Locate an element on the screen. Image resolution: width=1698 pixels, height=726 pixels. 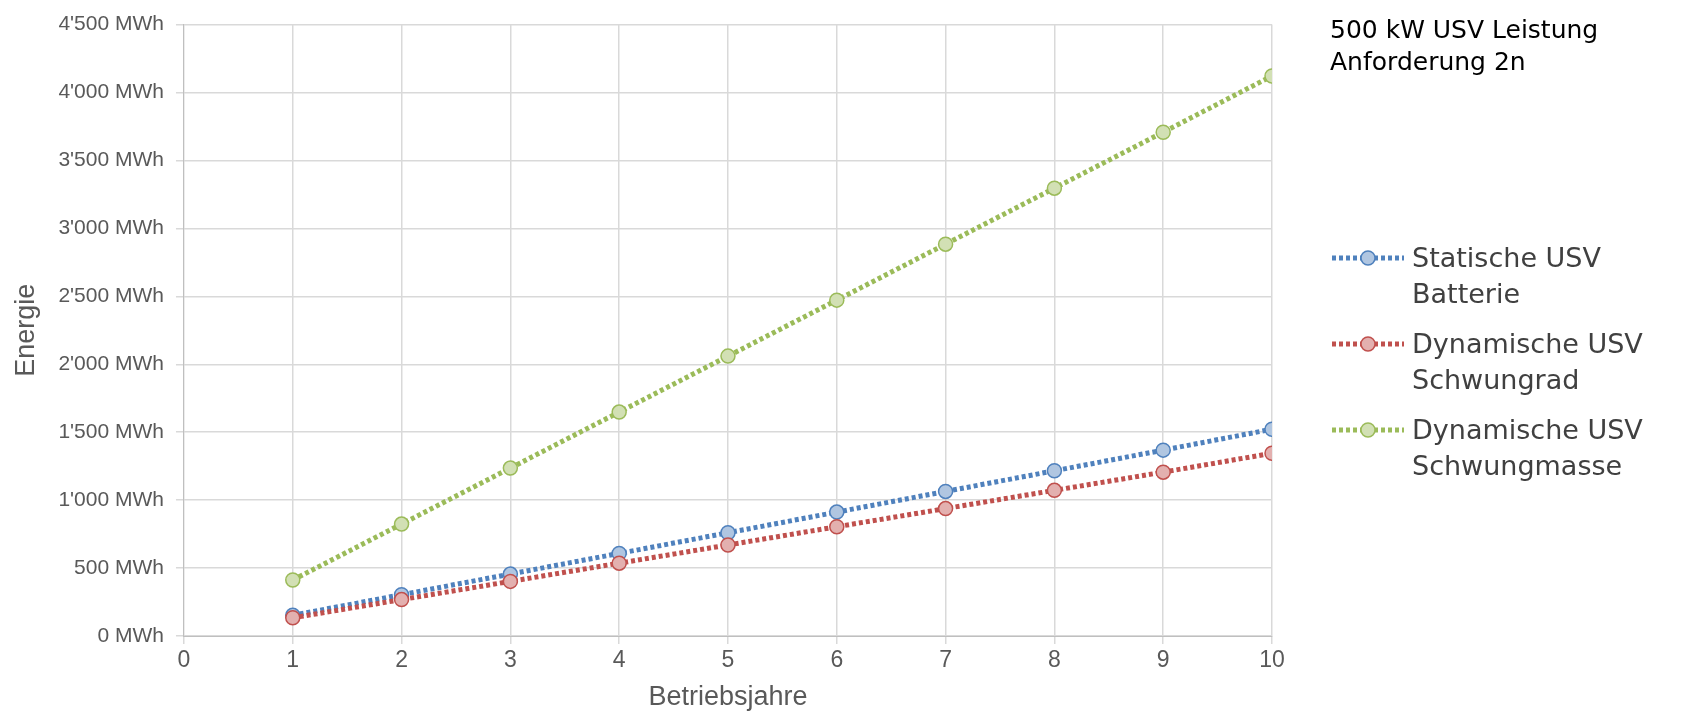
x-tick-label: 5 is located at coordinates (728, 659).